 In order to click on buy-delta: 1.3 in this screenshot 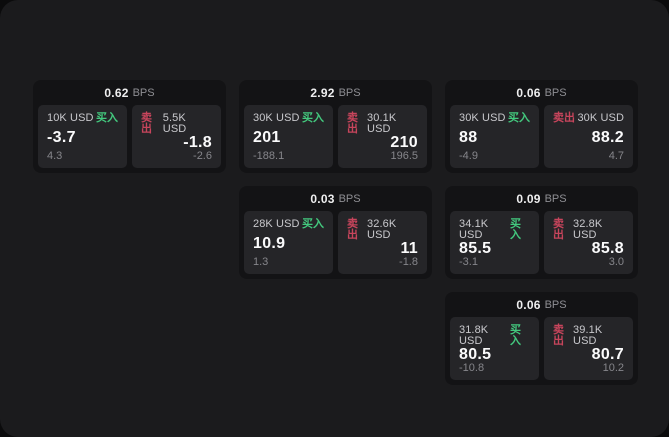, I will do `click(261, 262)`.